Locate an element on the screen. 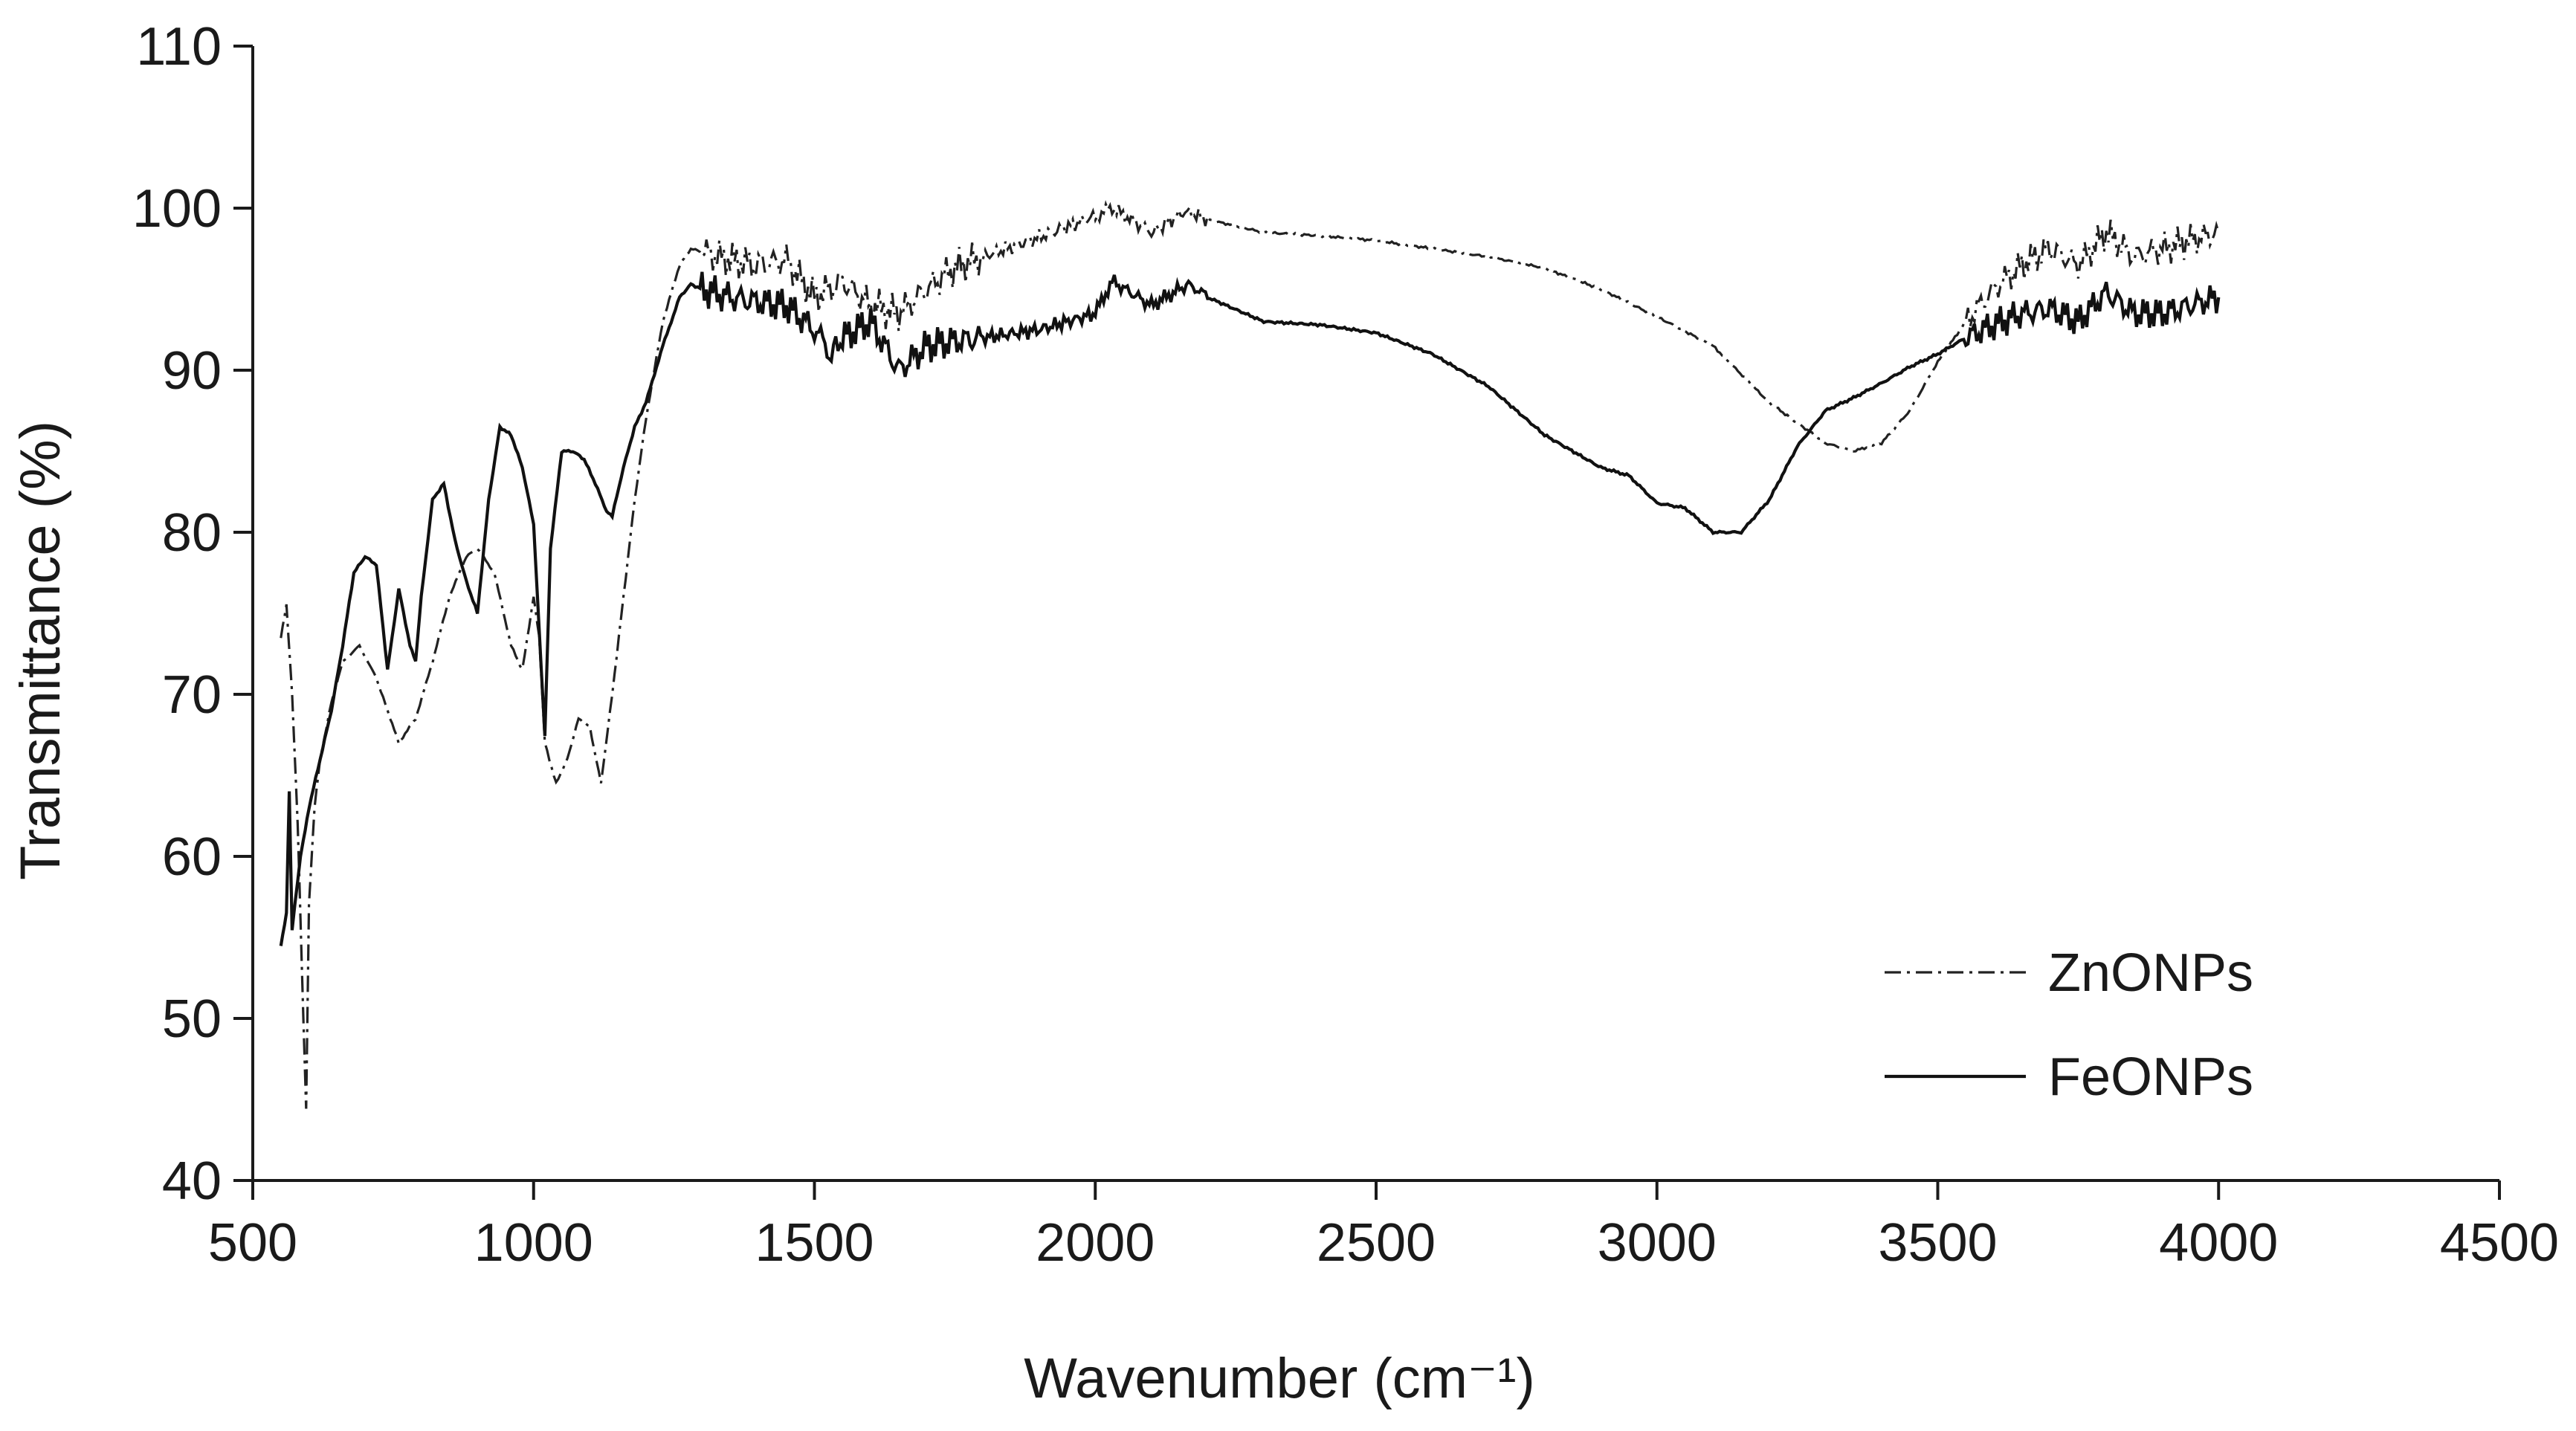 This screenshot has height=1431, width=2576. x-tick-label-1500: 1500 is located at coordinates (814, 1243).